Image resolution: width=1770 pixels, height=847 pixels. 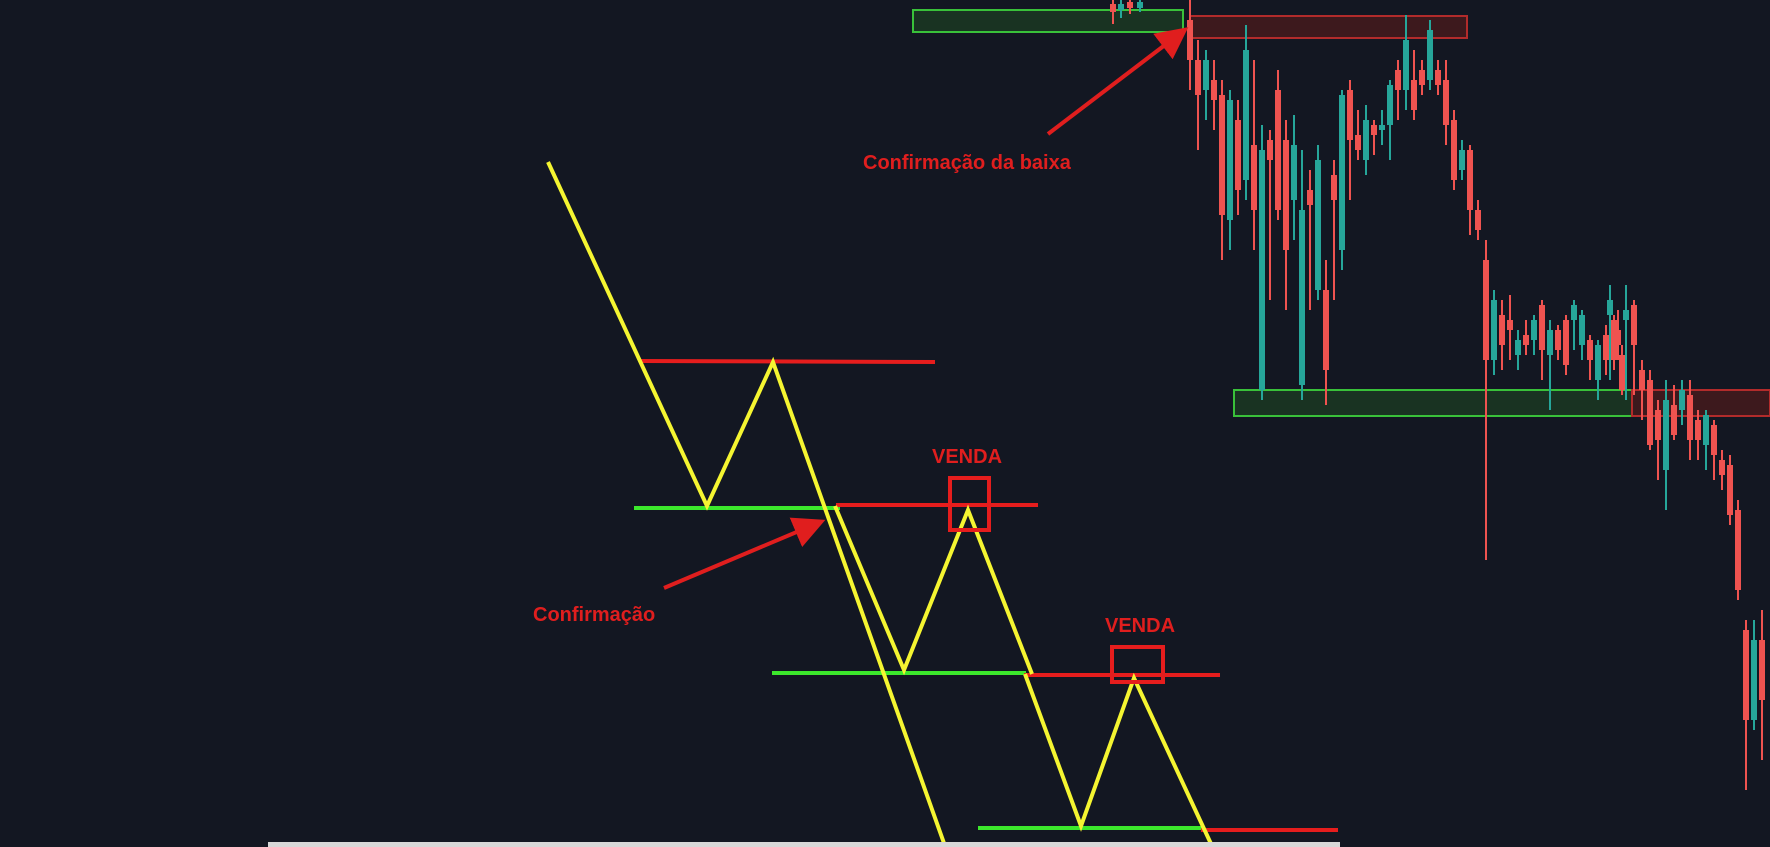 What do you see at coordinates (967, 457) in the screenshot?
I see `sell-label-1: VENDA` at bounding box center [967, 457].